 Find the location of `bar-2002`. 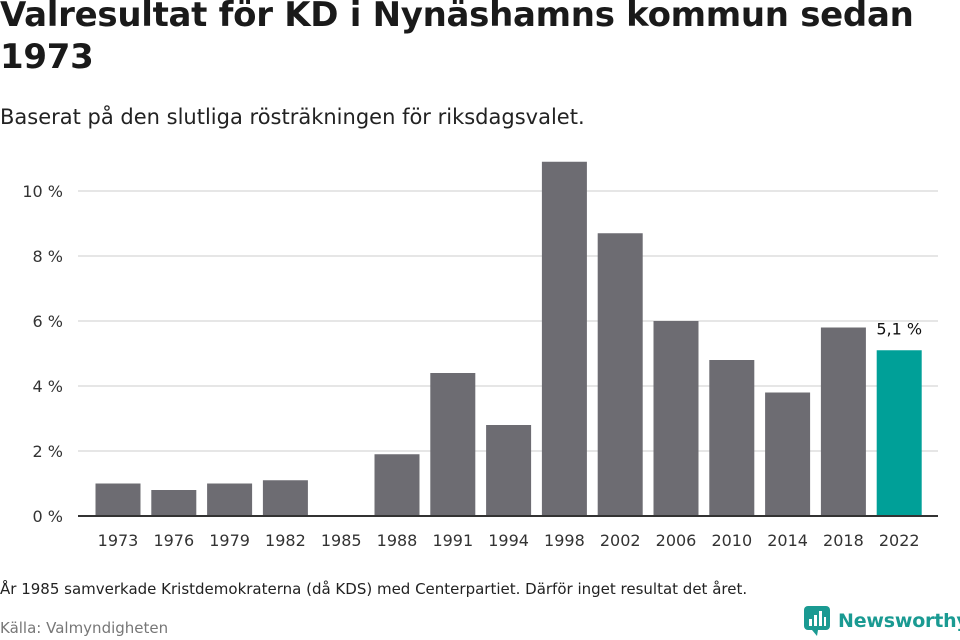

bar-2002 is located at coordinates (620, 374).